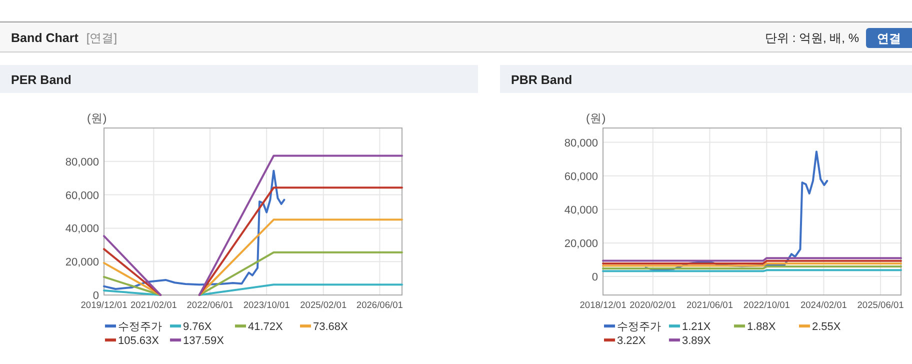 The image size is (912, 364). I want to click on chart-title: PBR Band, so click(541, 80).